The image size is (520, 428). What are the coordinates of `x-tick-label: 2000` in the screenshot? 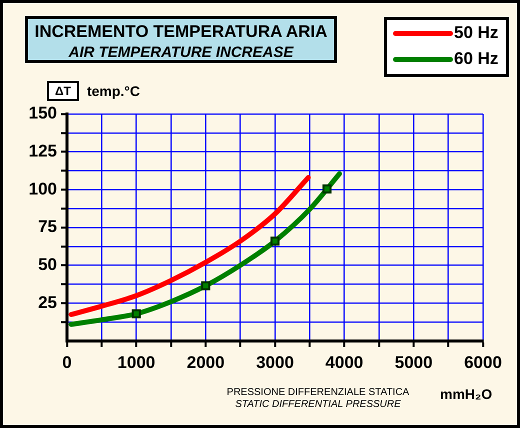 It's located at (205, 362).